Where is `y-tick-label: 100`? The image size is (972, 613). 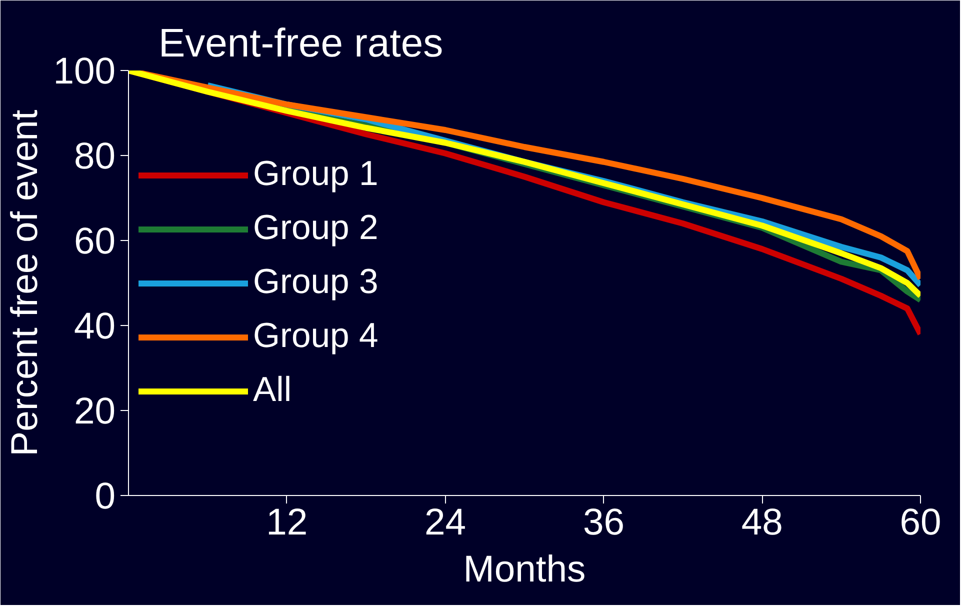
y-tick-label: 100 is located at coordinates (84, 71).